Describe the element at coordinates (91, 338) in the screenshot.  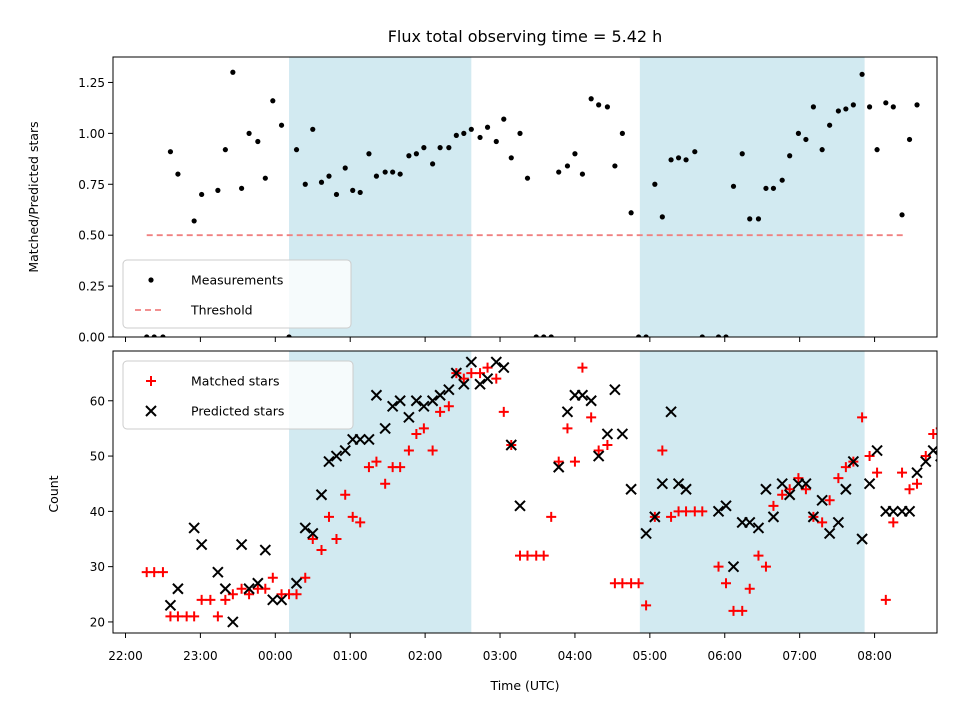
I see `y-tick-label: 0.00` at that location.